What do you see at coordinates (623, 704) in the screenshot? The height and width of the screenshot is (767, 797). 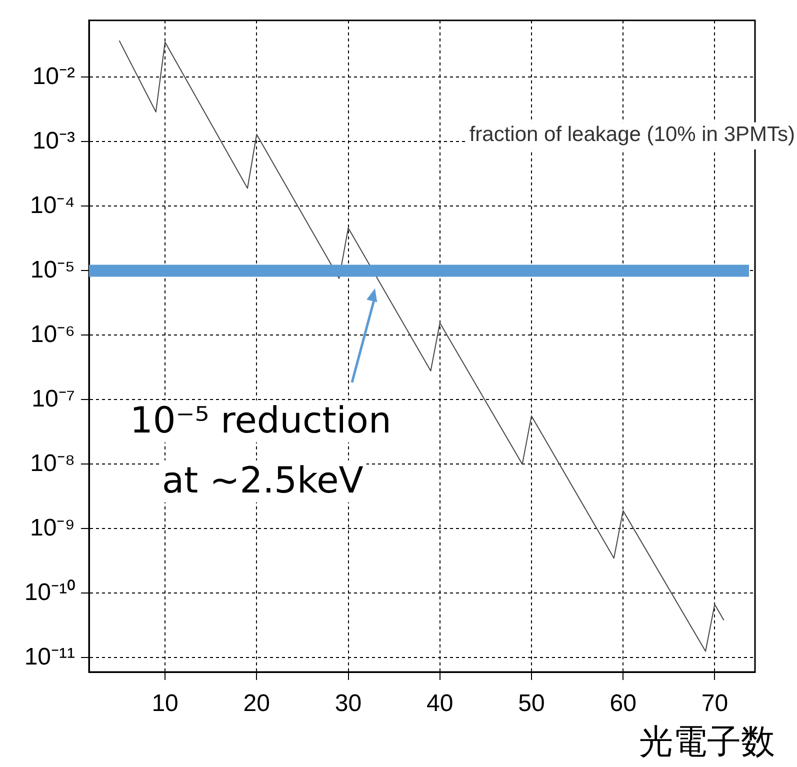 I see `x-tick-label: 60` at bounding box center [623, 704].